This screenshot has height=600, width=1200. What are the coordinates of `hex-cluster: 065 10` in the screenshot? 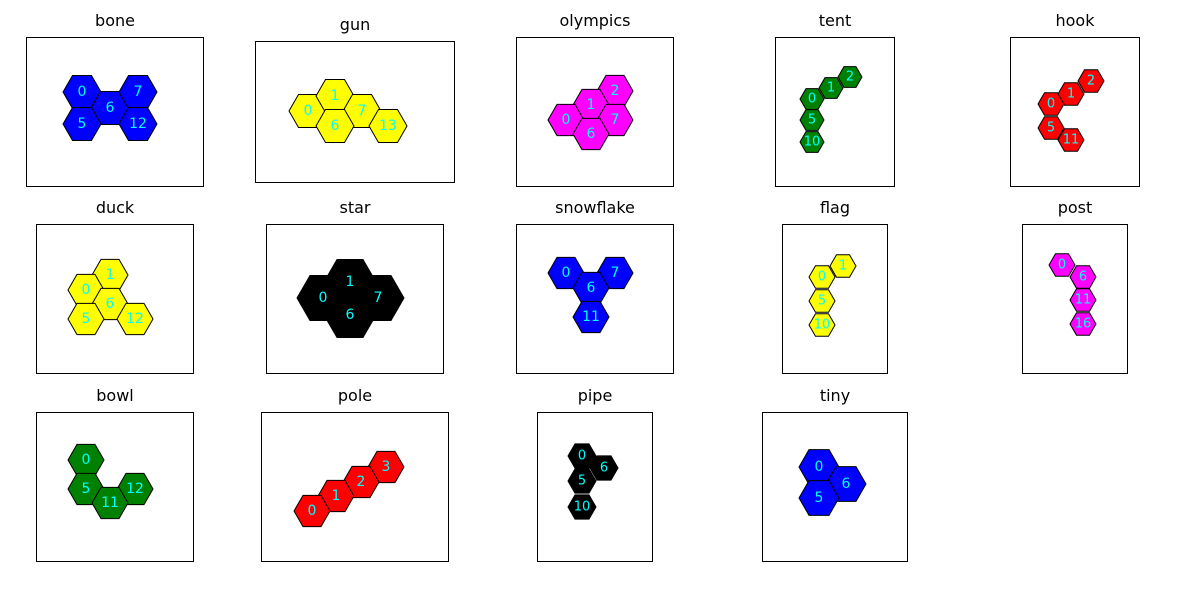 It's located at (593, 481).